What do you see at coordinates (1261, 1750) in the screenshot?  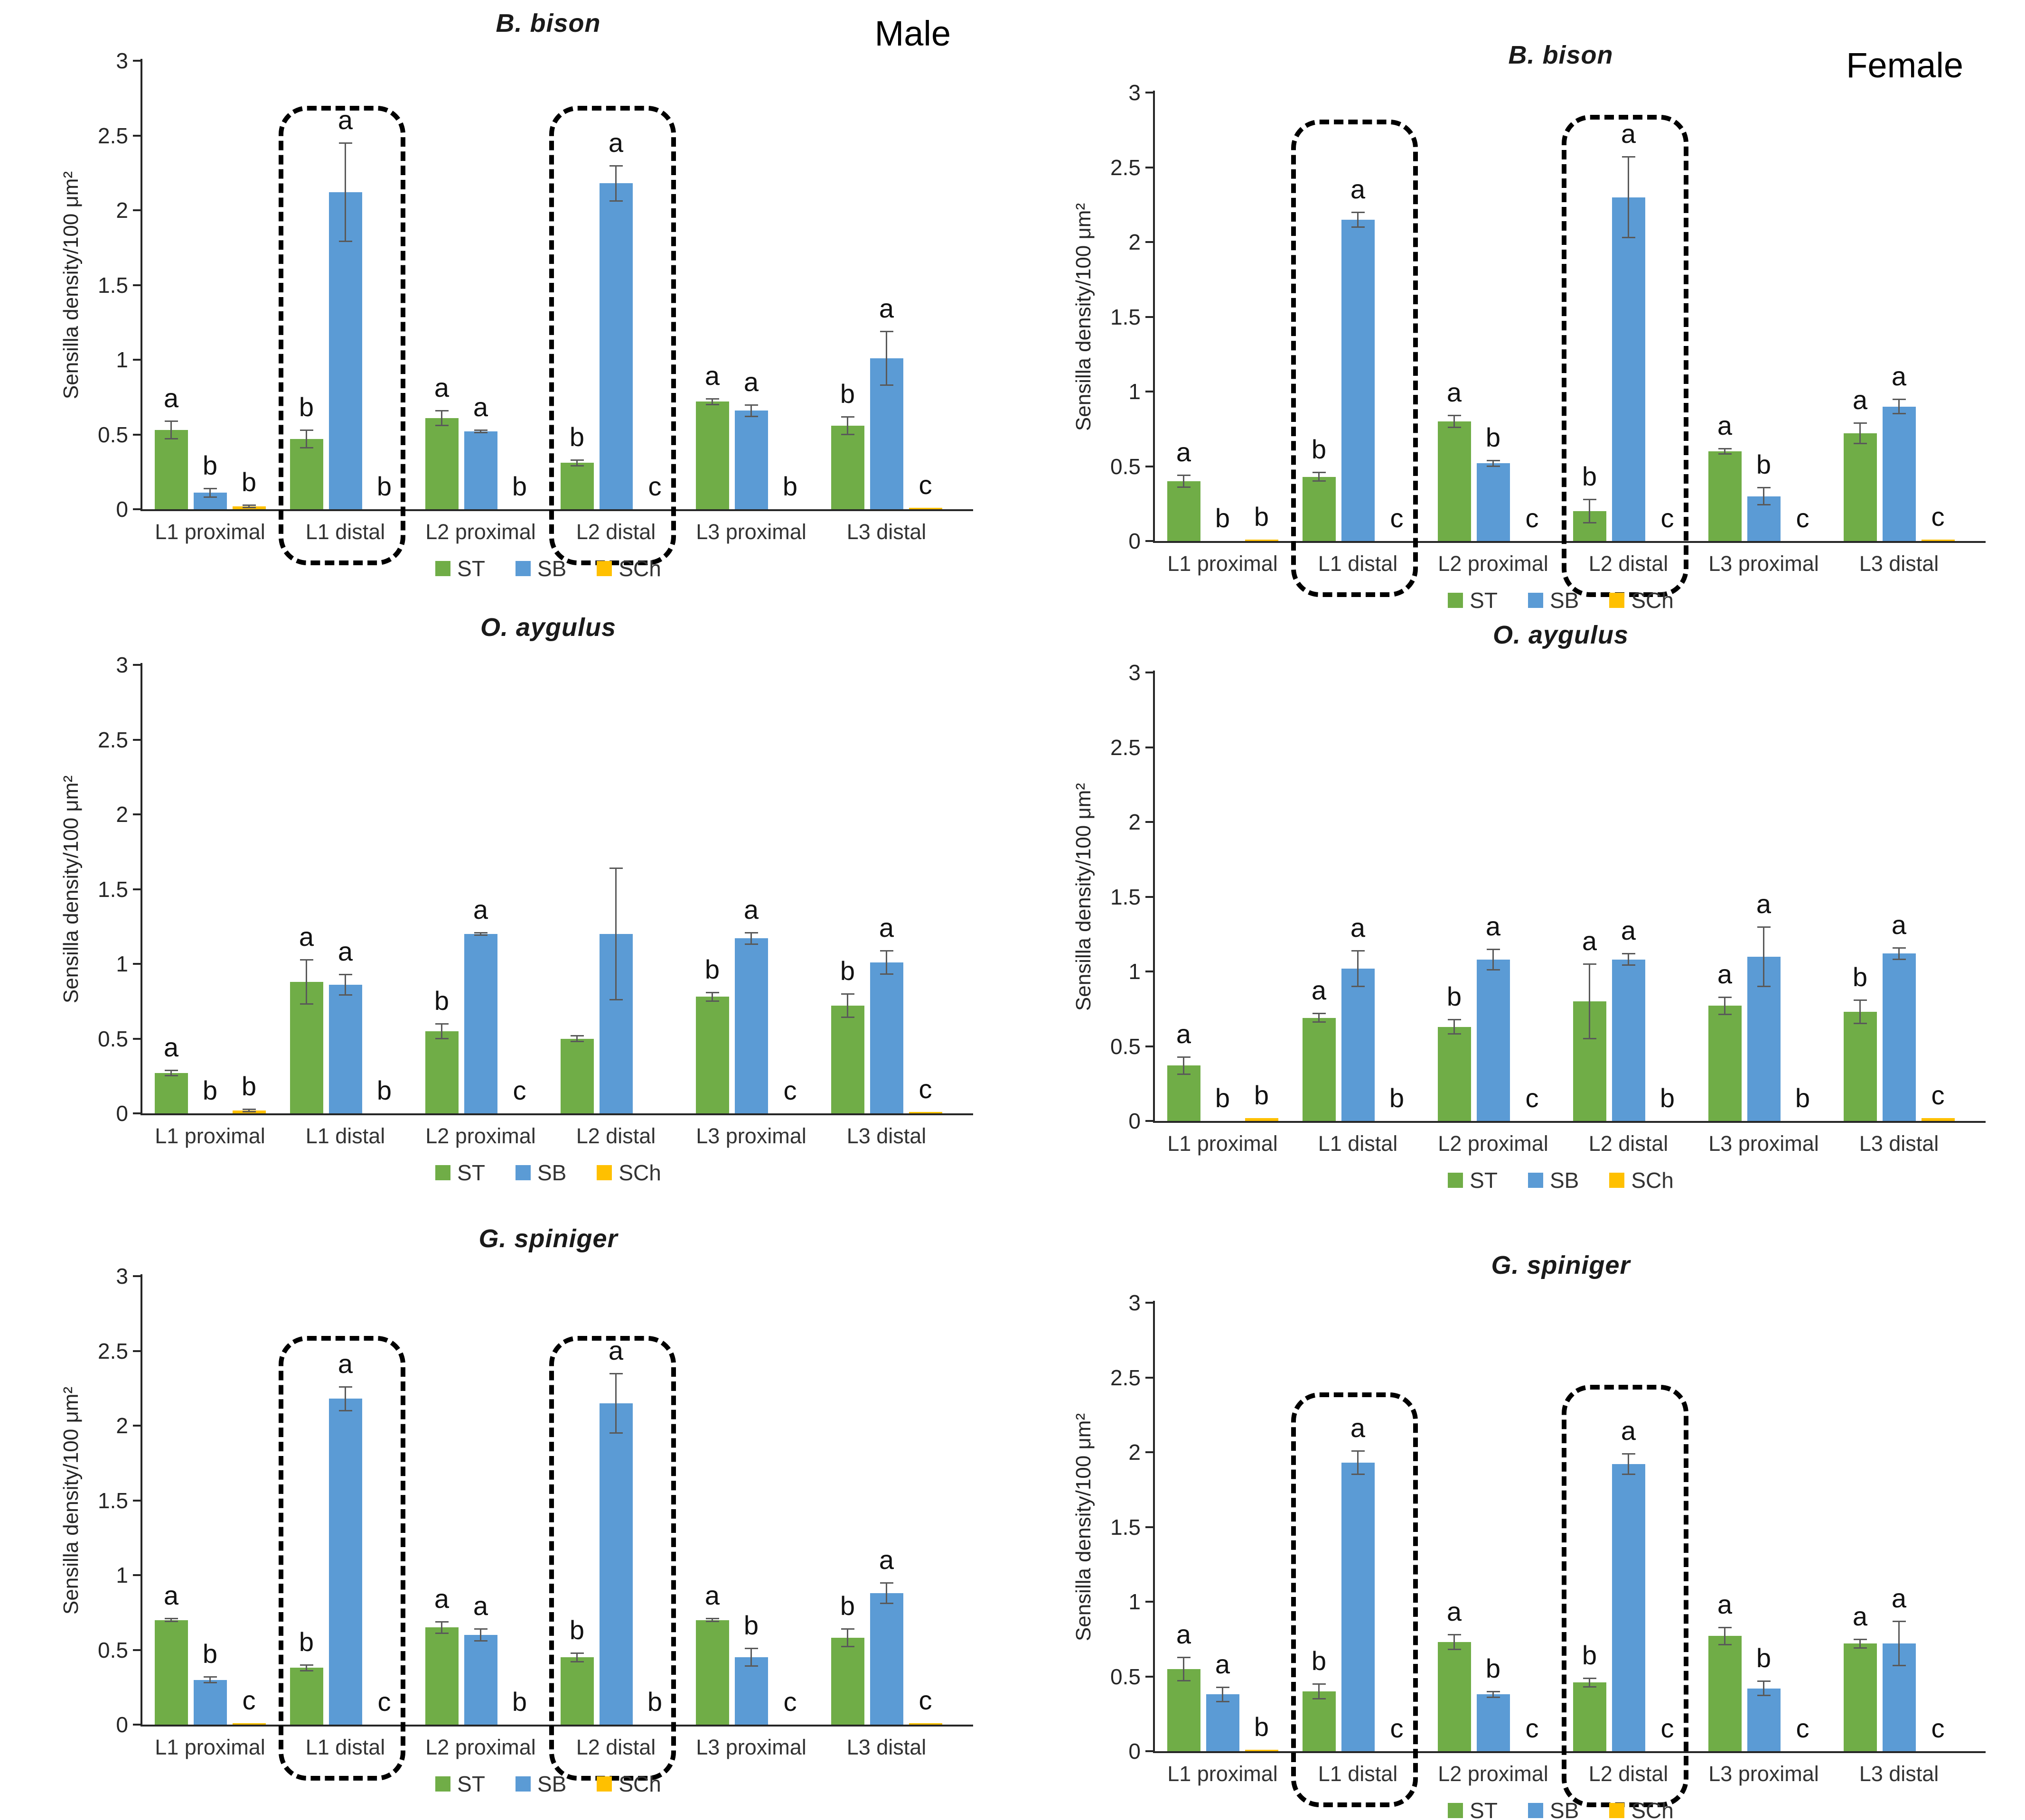 I see `bar-sch` at bounding box center [1261, 1750].